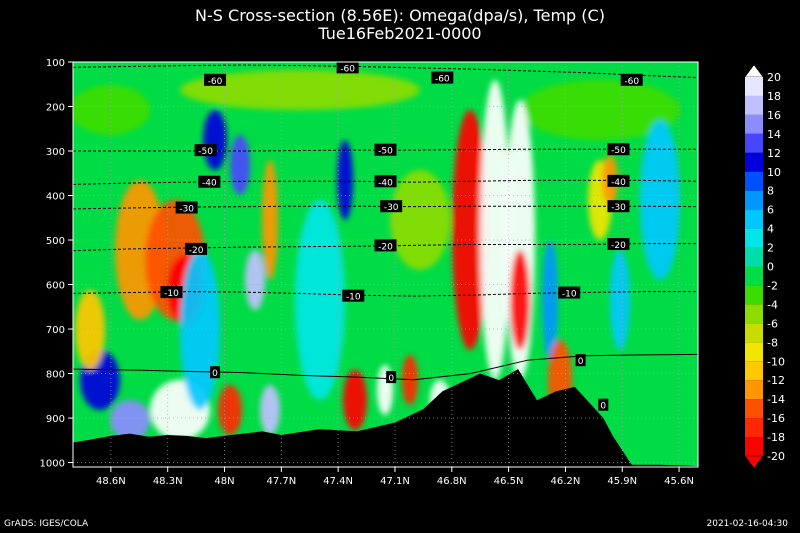 The height and width of the screenshot is (533, 800). I want to click on colorbar-label: 20, so click(774, 77).